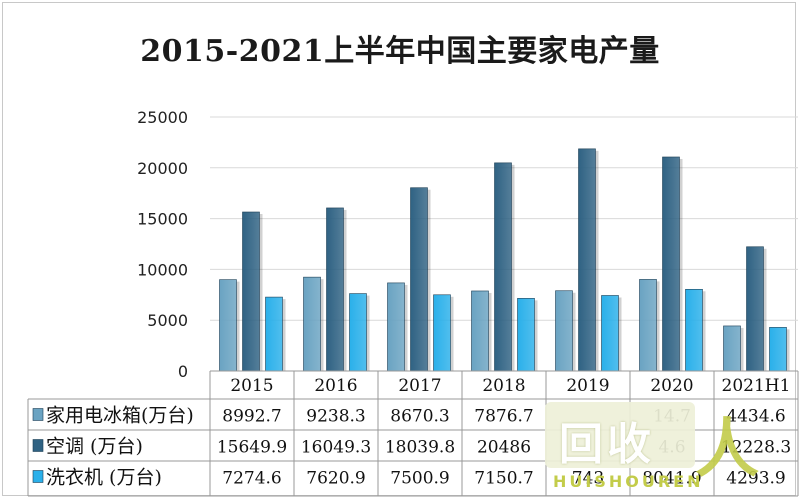 The width and height of the screenshot is (800, 500). I want to click on bar-空调 (万台)-2018, so click(503, 267).